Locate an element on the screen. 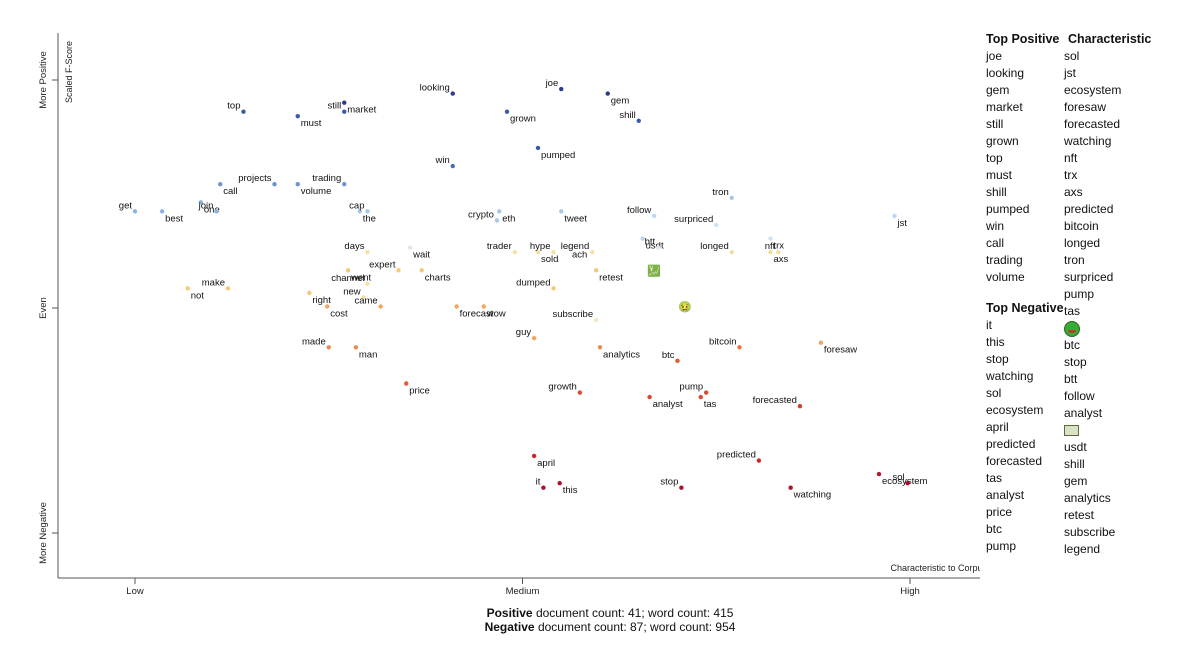 Image resolution: width=1200 pixels, height=650 pixels. top-negative-item: tas is located at coordinates (994, 478).